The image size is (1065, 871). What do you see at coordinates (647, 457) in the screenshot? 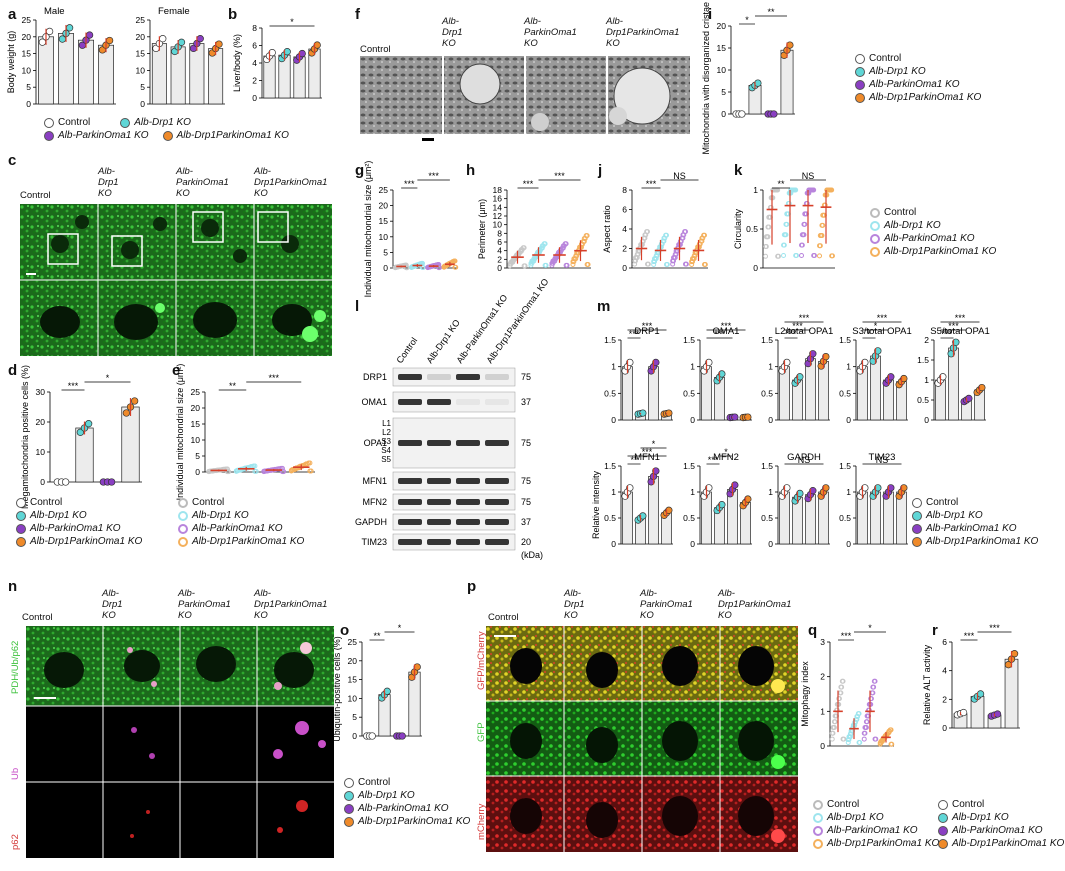
I see `chart-subtitle: MFN1` at bounding box center [647, 457].